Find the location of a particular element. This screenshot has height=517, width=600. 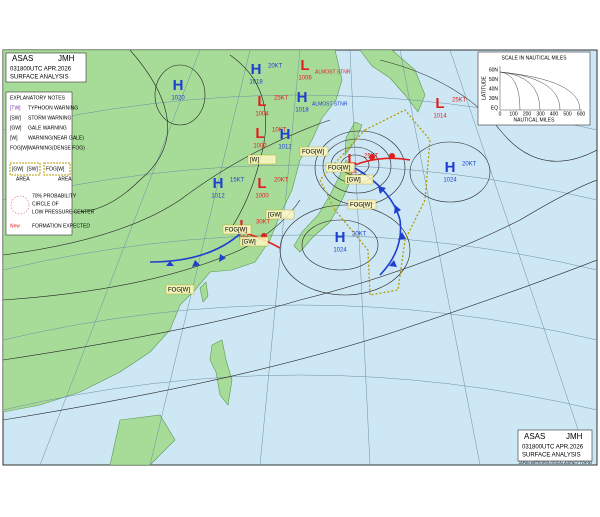

legend-label: WARNING(NEAR GALE) is located at coordinates (56, 138).